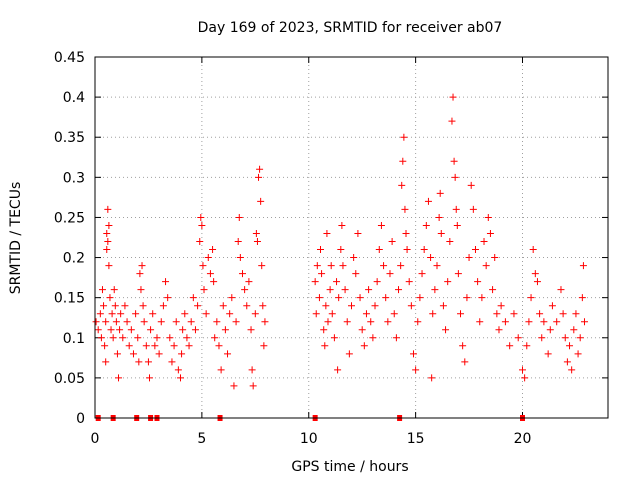 The width and height of the screenshot is (640, 480). I want to click on y-tick-label: 0.1, so click(74, 339).